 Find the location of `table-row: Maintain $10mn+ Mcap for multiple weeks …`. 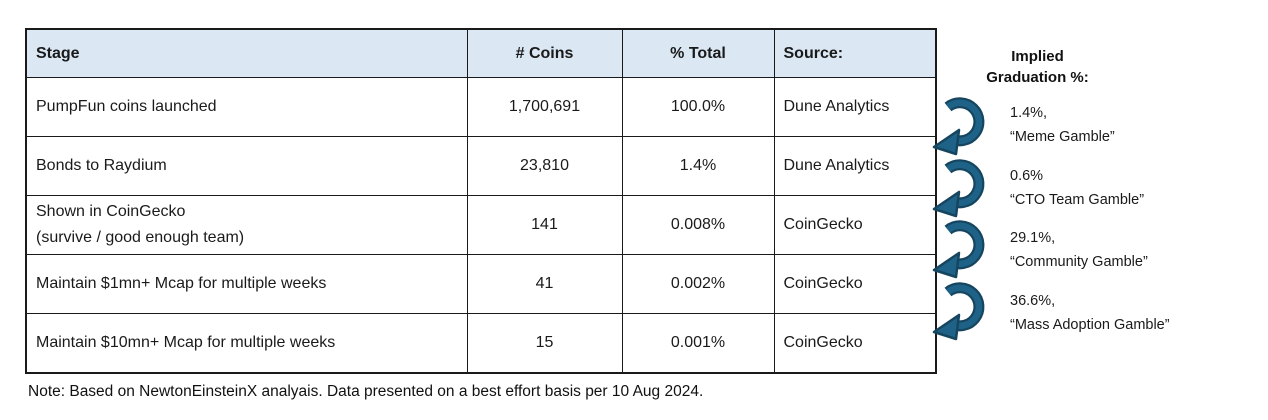

table-row: Maintain $10mn+ Mcap for multiple weeks … is located at coordinates (481, 343).